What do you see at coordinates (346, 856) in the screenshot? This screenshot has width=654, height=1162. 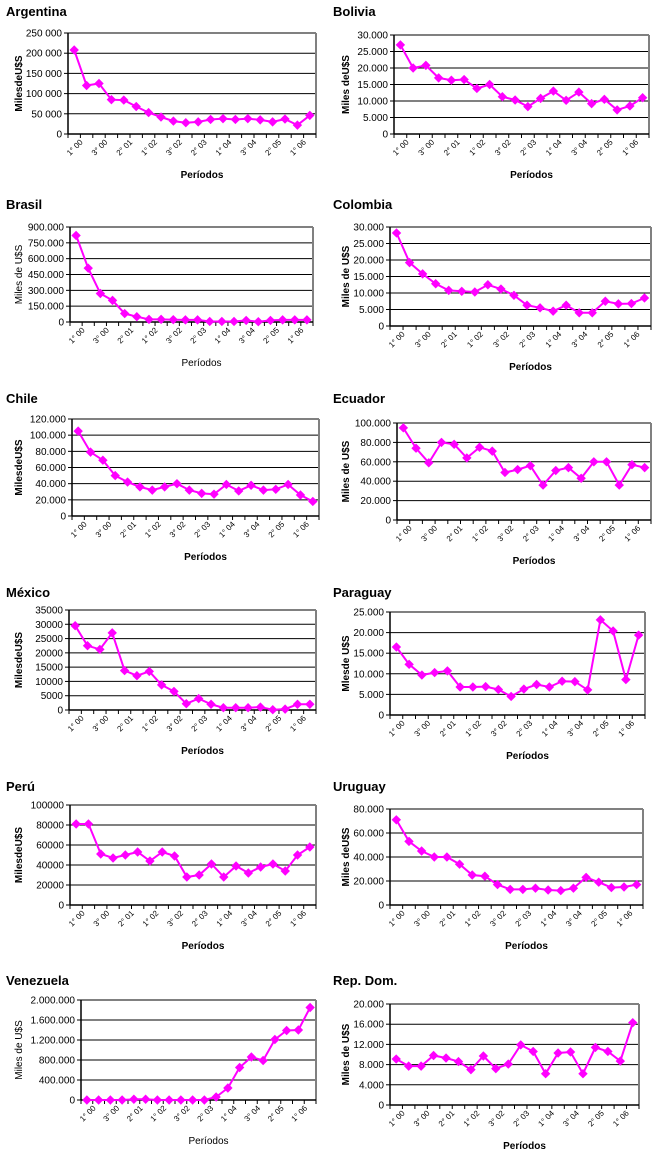 I see `y-axis-label: Miles deU$S` at bounding box center [346, 856].